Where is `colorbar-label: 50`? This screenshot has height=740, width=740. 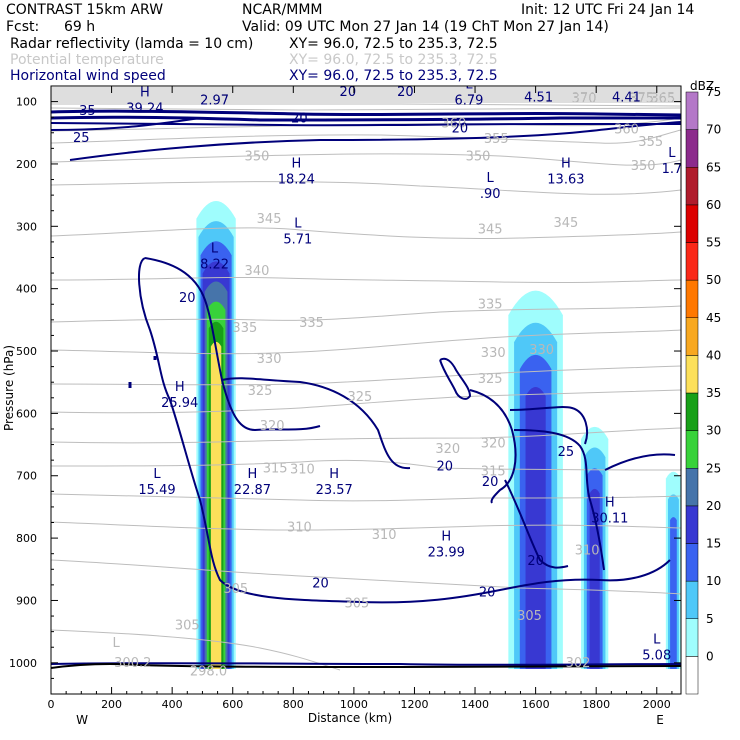
colorbar-label: 50 is located at coordinates (713, 280).